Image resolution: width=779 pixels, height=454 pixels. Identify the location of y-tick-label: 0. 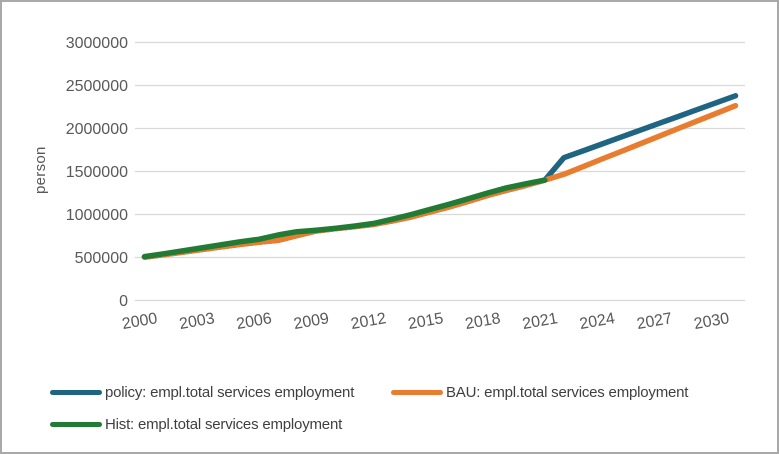
(123, 301).